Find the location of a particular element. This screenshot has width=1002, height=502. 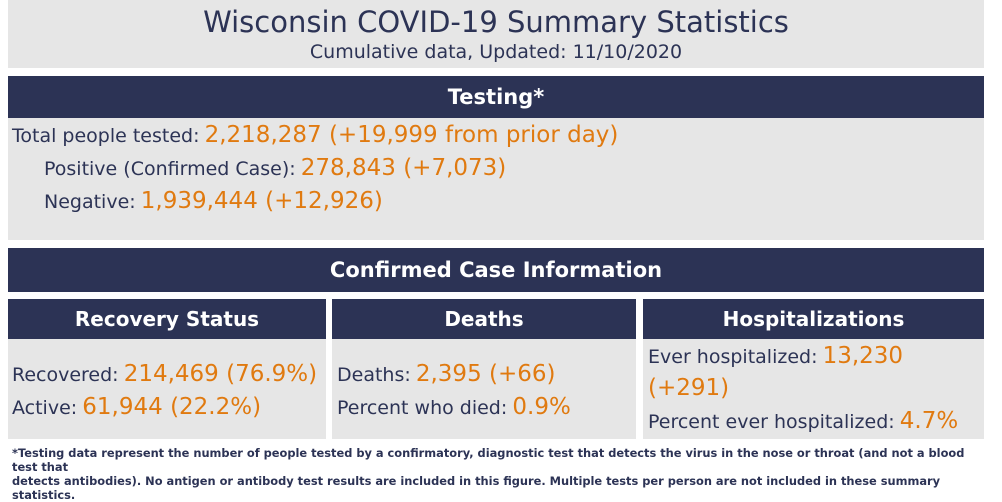

ever-hospitalized-value: 13,230 is located at coordinates (863, 356).